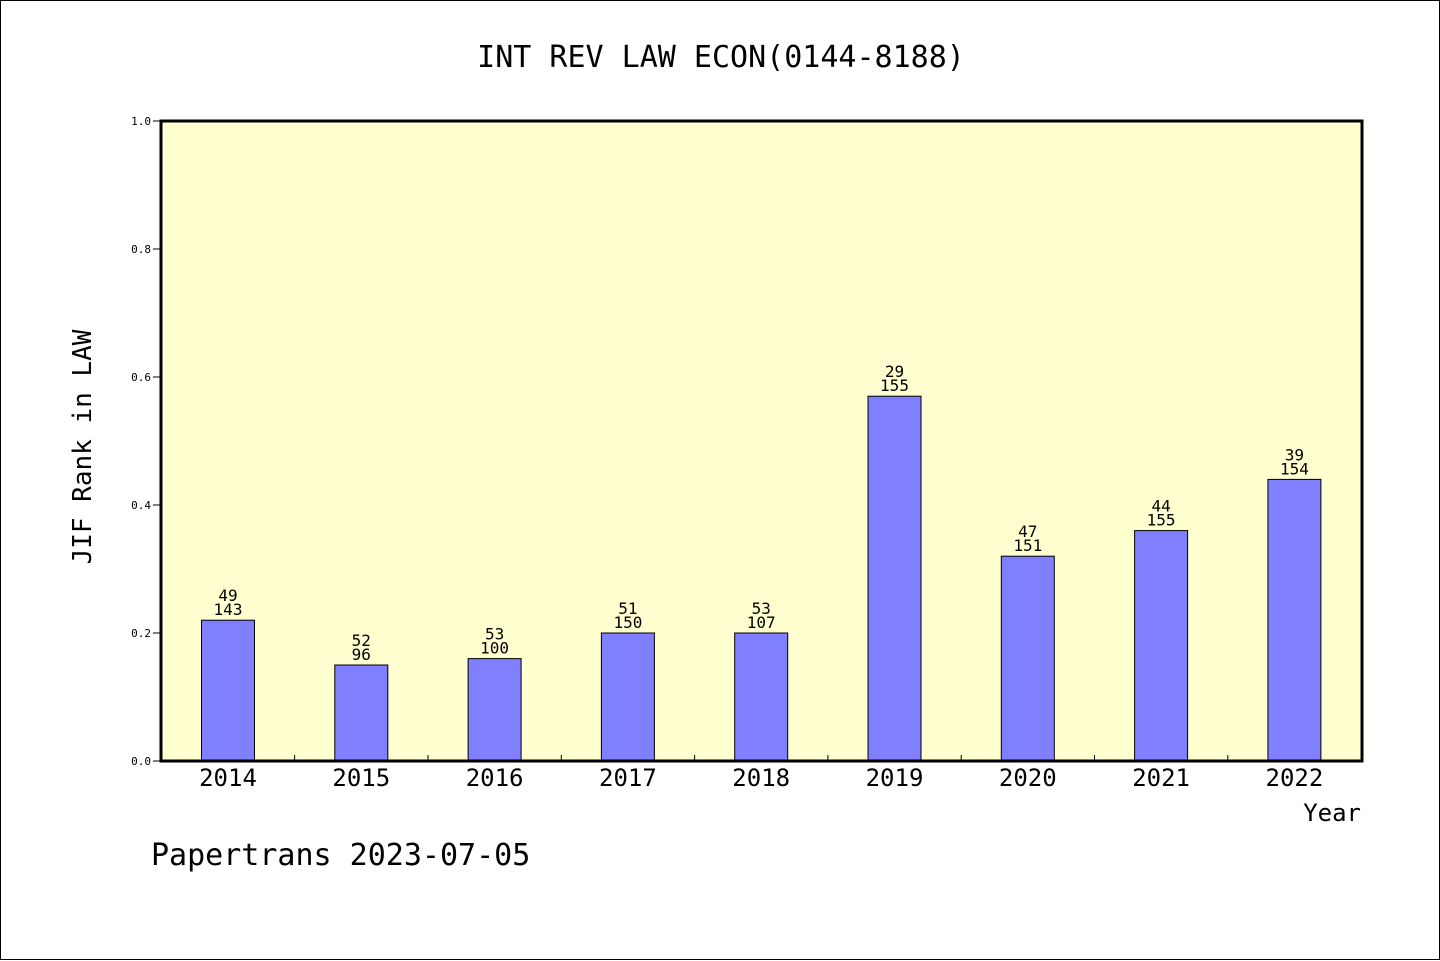  Describe the element at coordinates (1027, 658) in the screenshot. I see `bar-2020` at that location.